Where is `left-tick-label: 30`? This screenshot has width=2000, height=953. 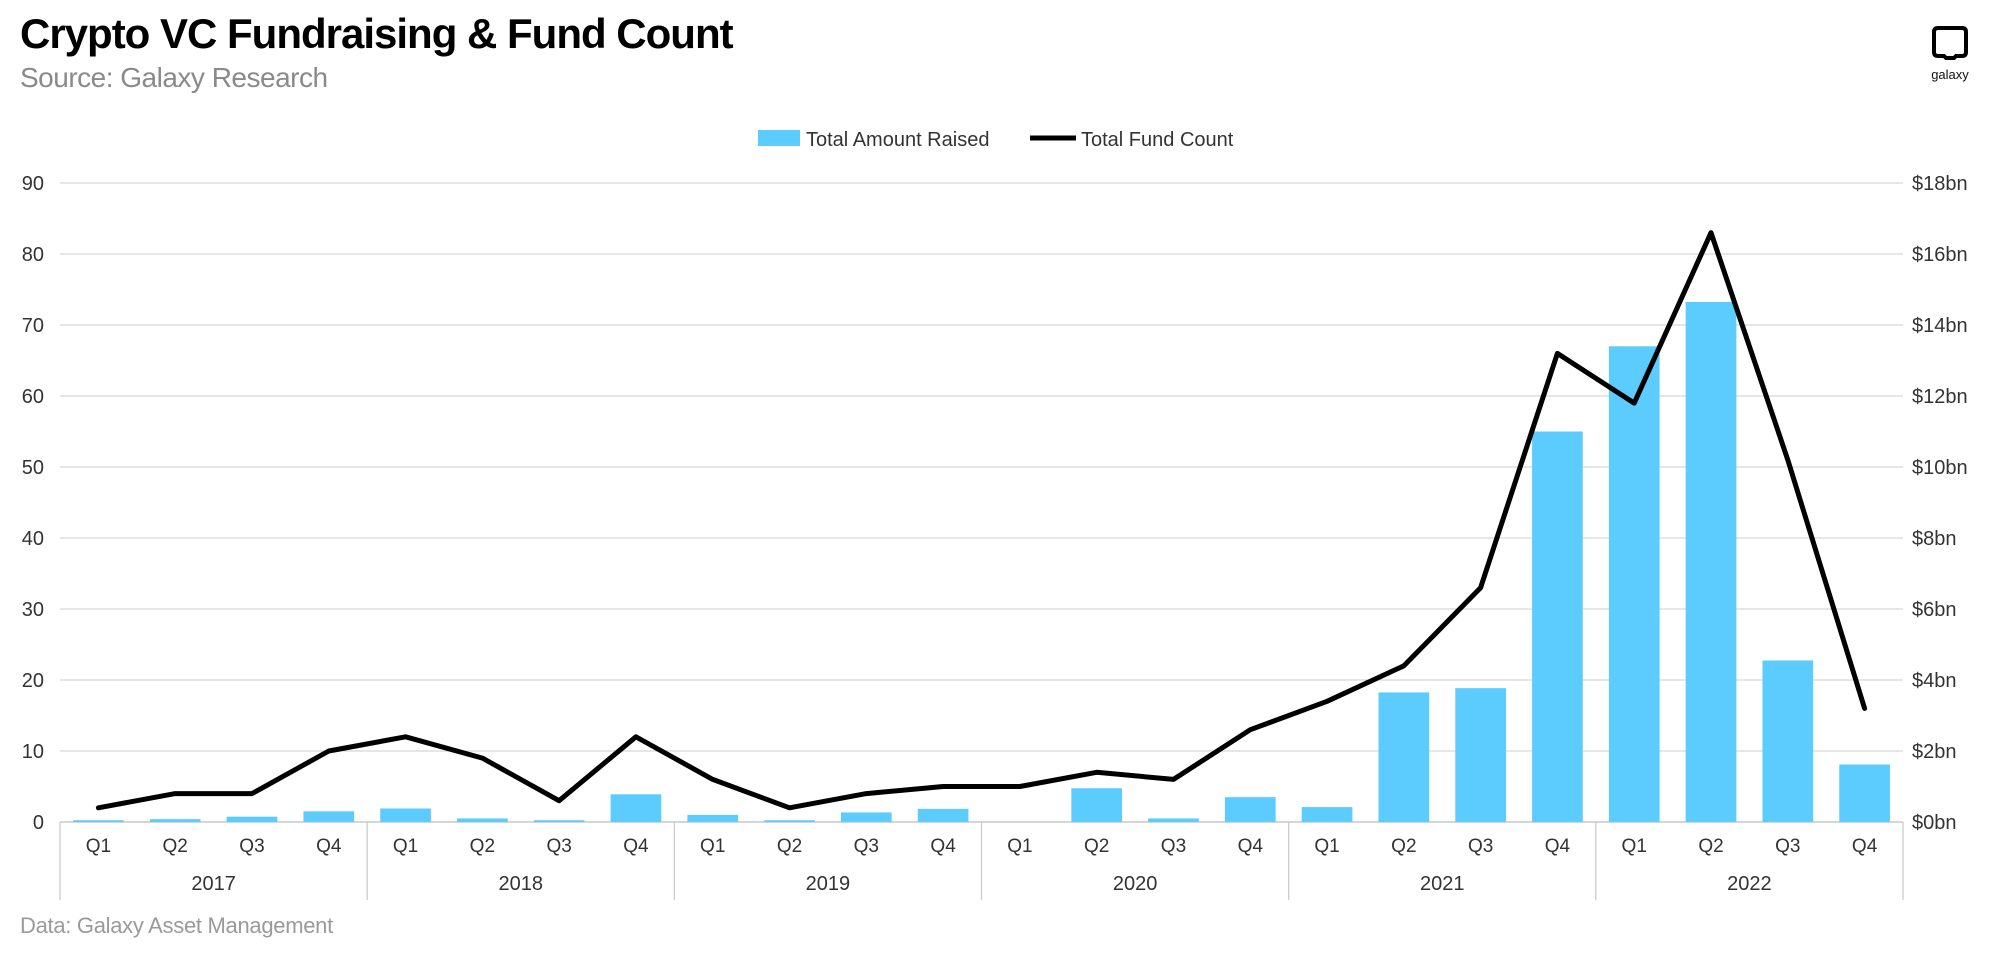
left-tick-label: 30 is located at coordinates (33, 610).